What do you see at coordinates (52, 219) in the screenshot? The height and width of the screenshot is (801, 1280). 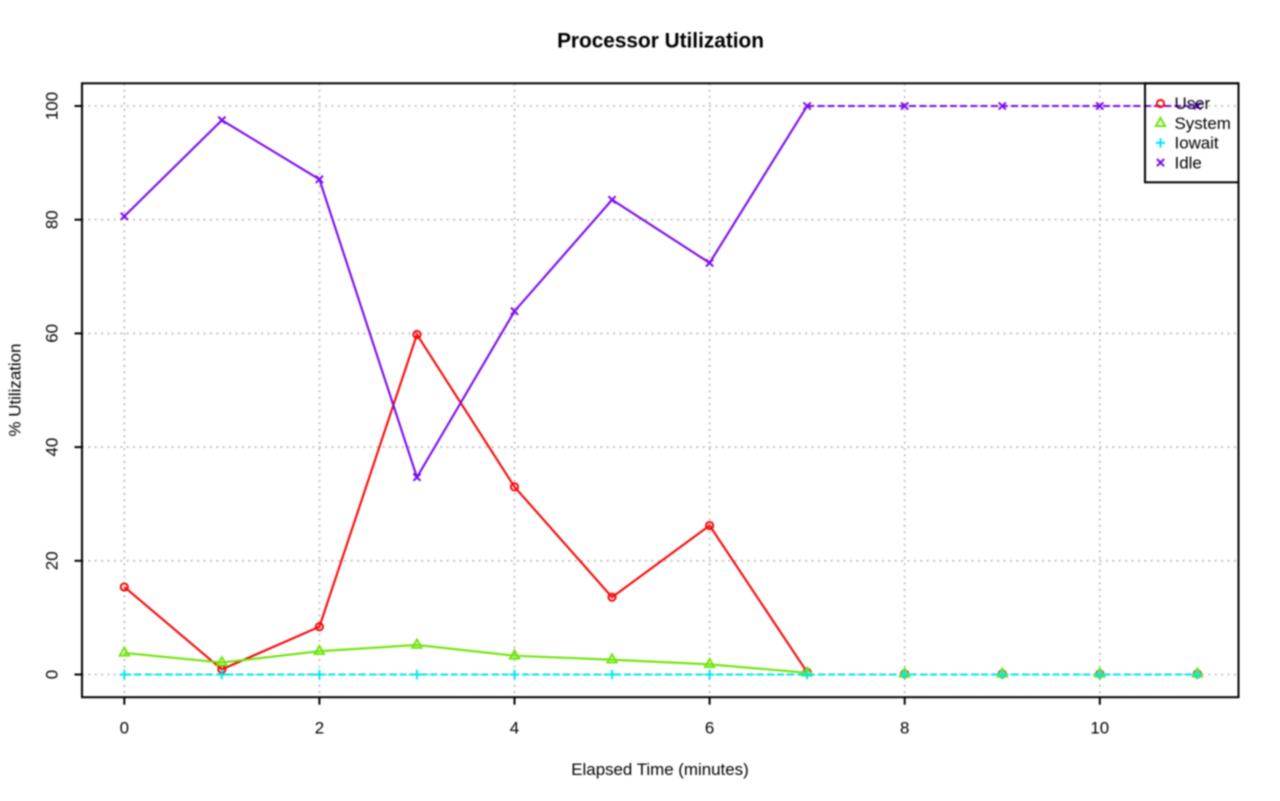 I see `y-tick-label: 80` at bounding box center [52, 219].